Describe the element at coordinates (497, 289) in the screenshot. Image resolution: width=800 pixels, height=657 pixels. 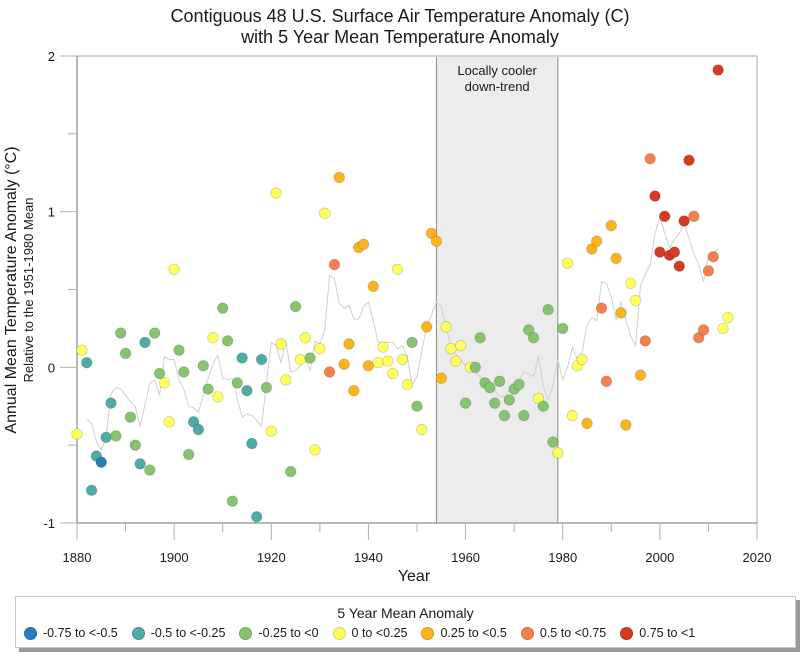
I see `cooler-trend-shading` at that location.